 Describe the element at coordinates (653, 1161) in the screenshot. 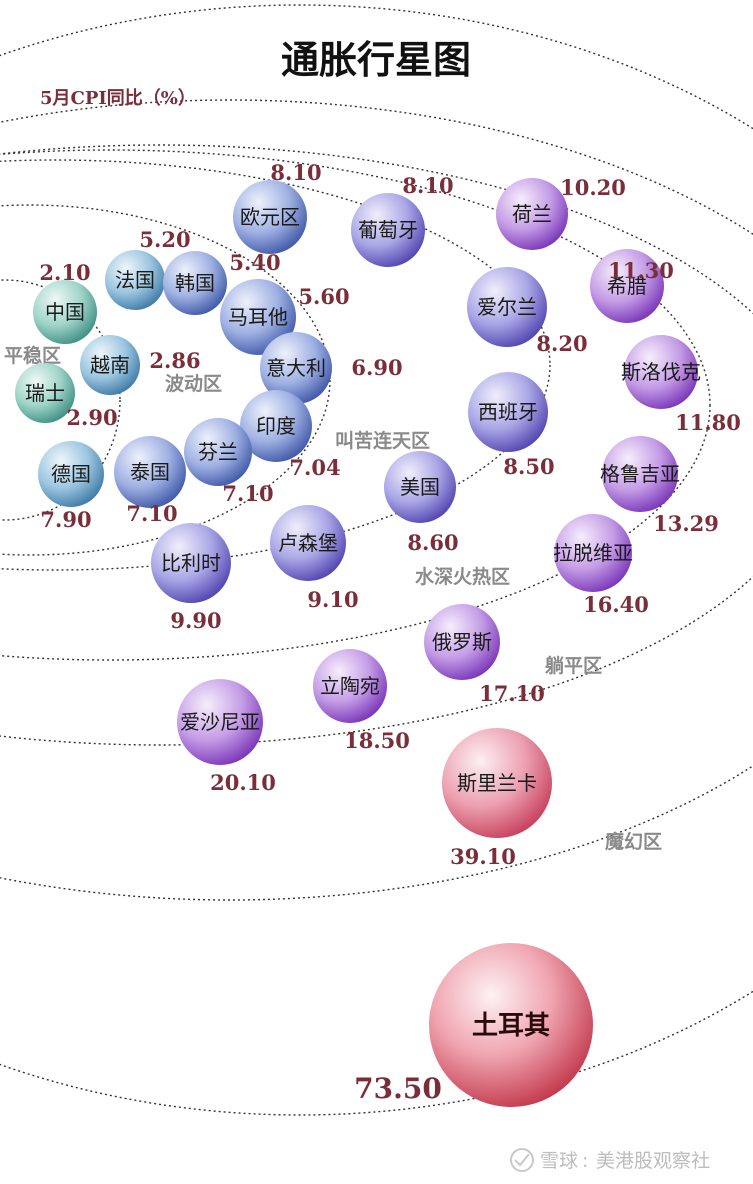

I see `watermark-account: 美港股观察社` at that location.